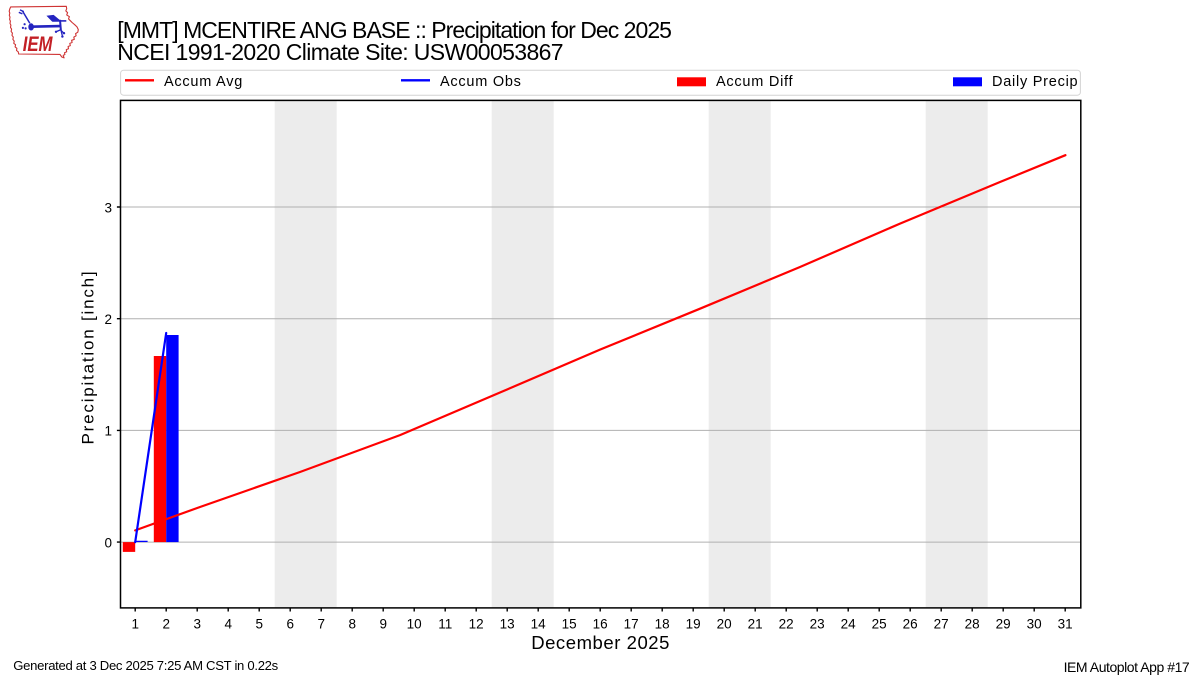 The image size is (1200, 675). Describe the element at coordinates (38, 44) in the screenshot. I see `svg-text: IEM` at that location.